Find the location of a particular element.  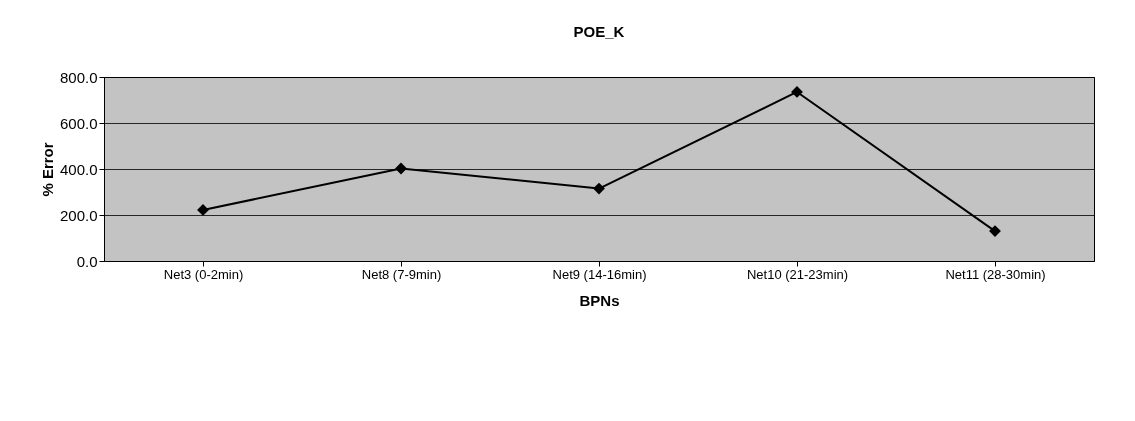

x-tick-label: Net8 (7-9min) is located at coordinates (401, 274).